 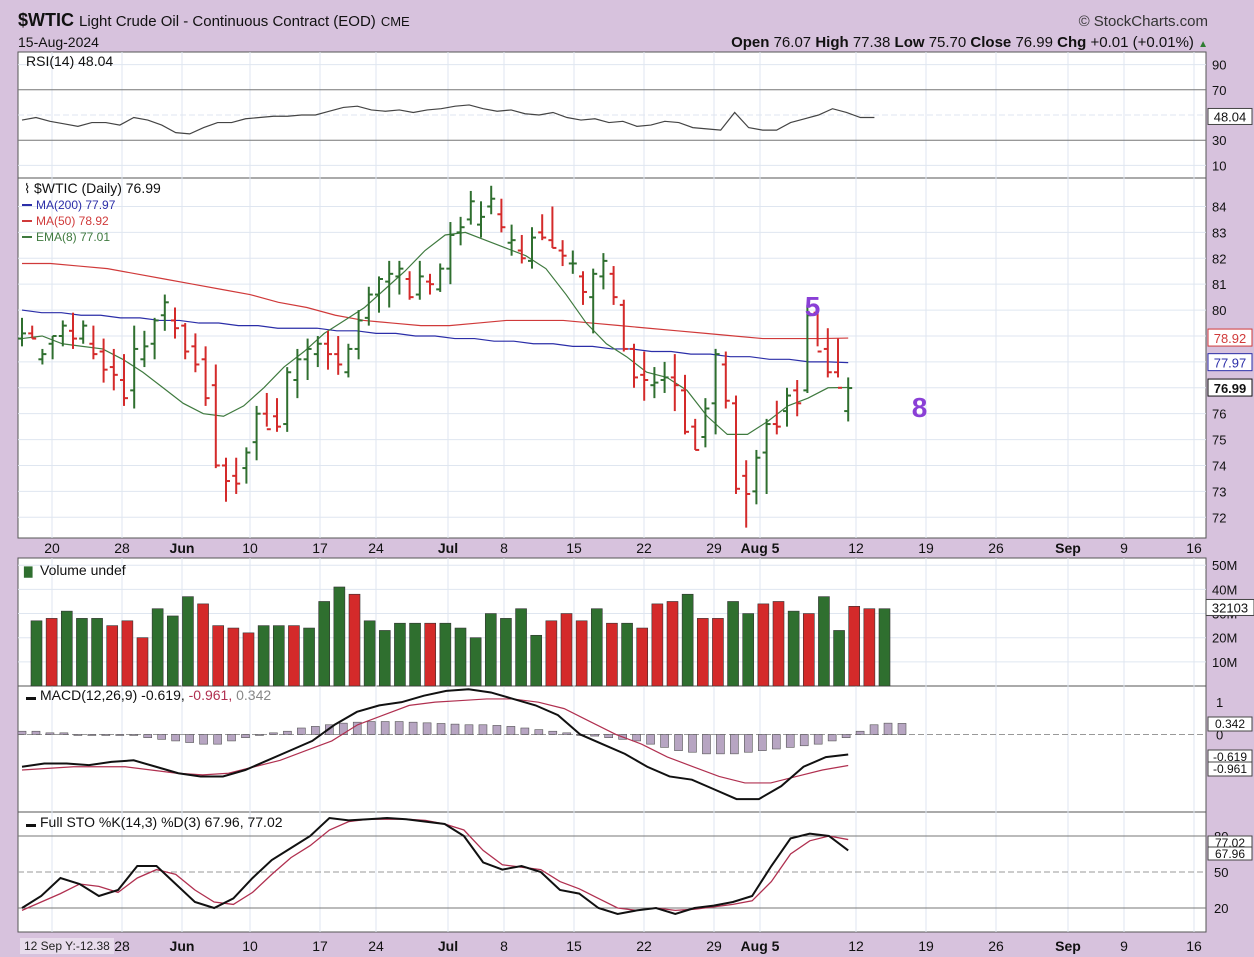 I want to click on cursor-readout: 12 Sep Y:-12.38, so click(x=67, y=946).